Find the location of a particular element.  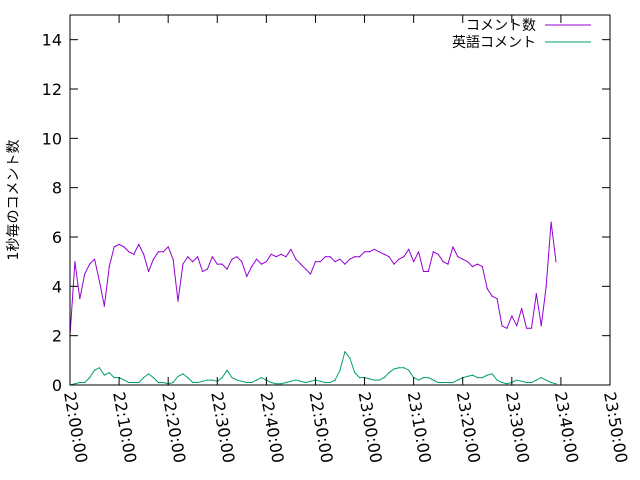

legend-label: コメント数 is located at coordinates (501, 26).